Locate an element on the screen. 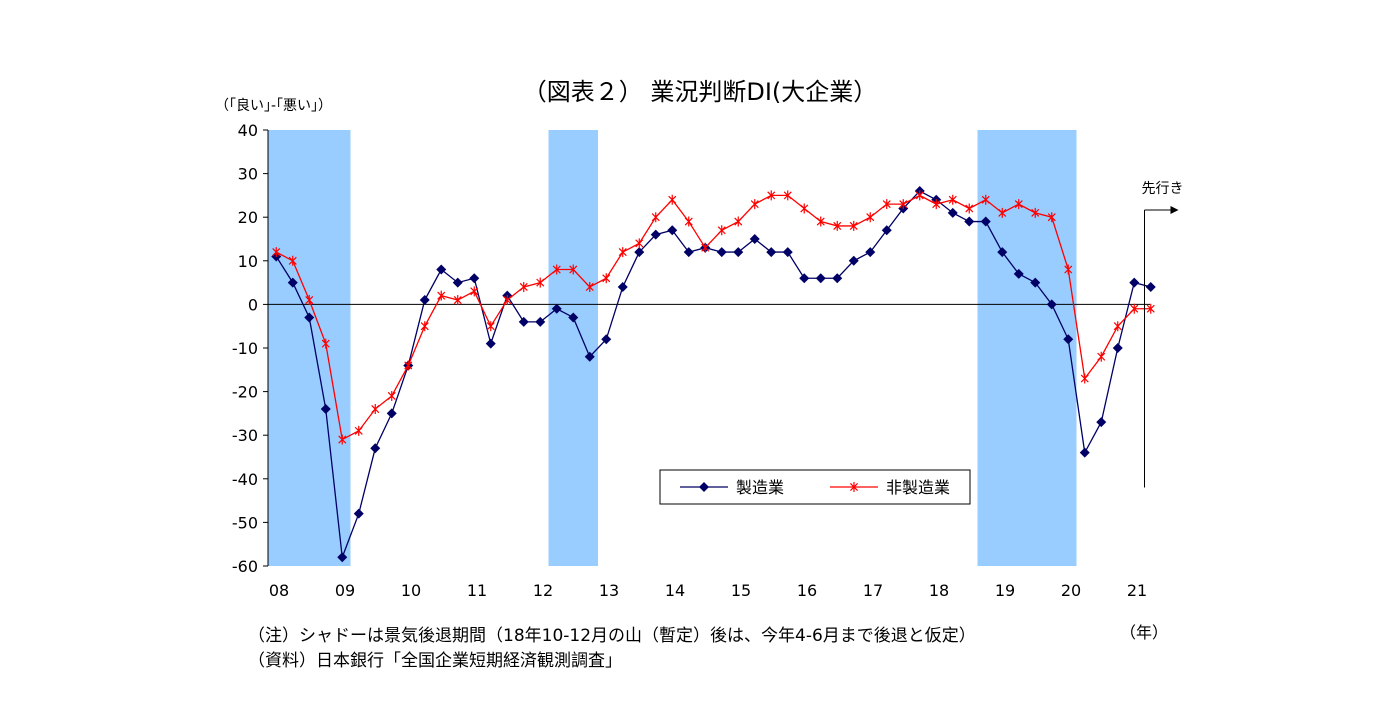 The image size is (1374, 717). forecast-label: 先行き is located at coordinates (1163, 189).